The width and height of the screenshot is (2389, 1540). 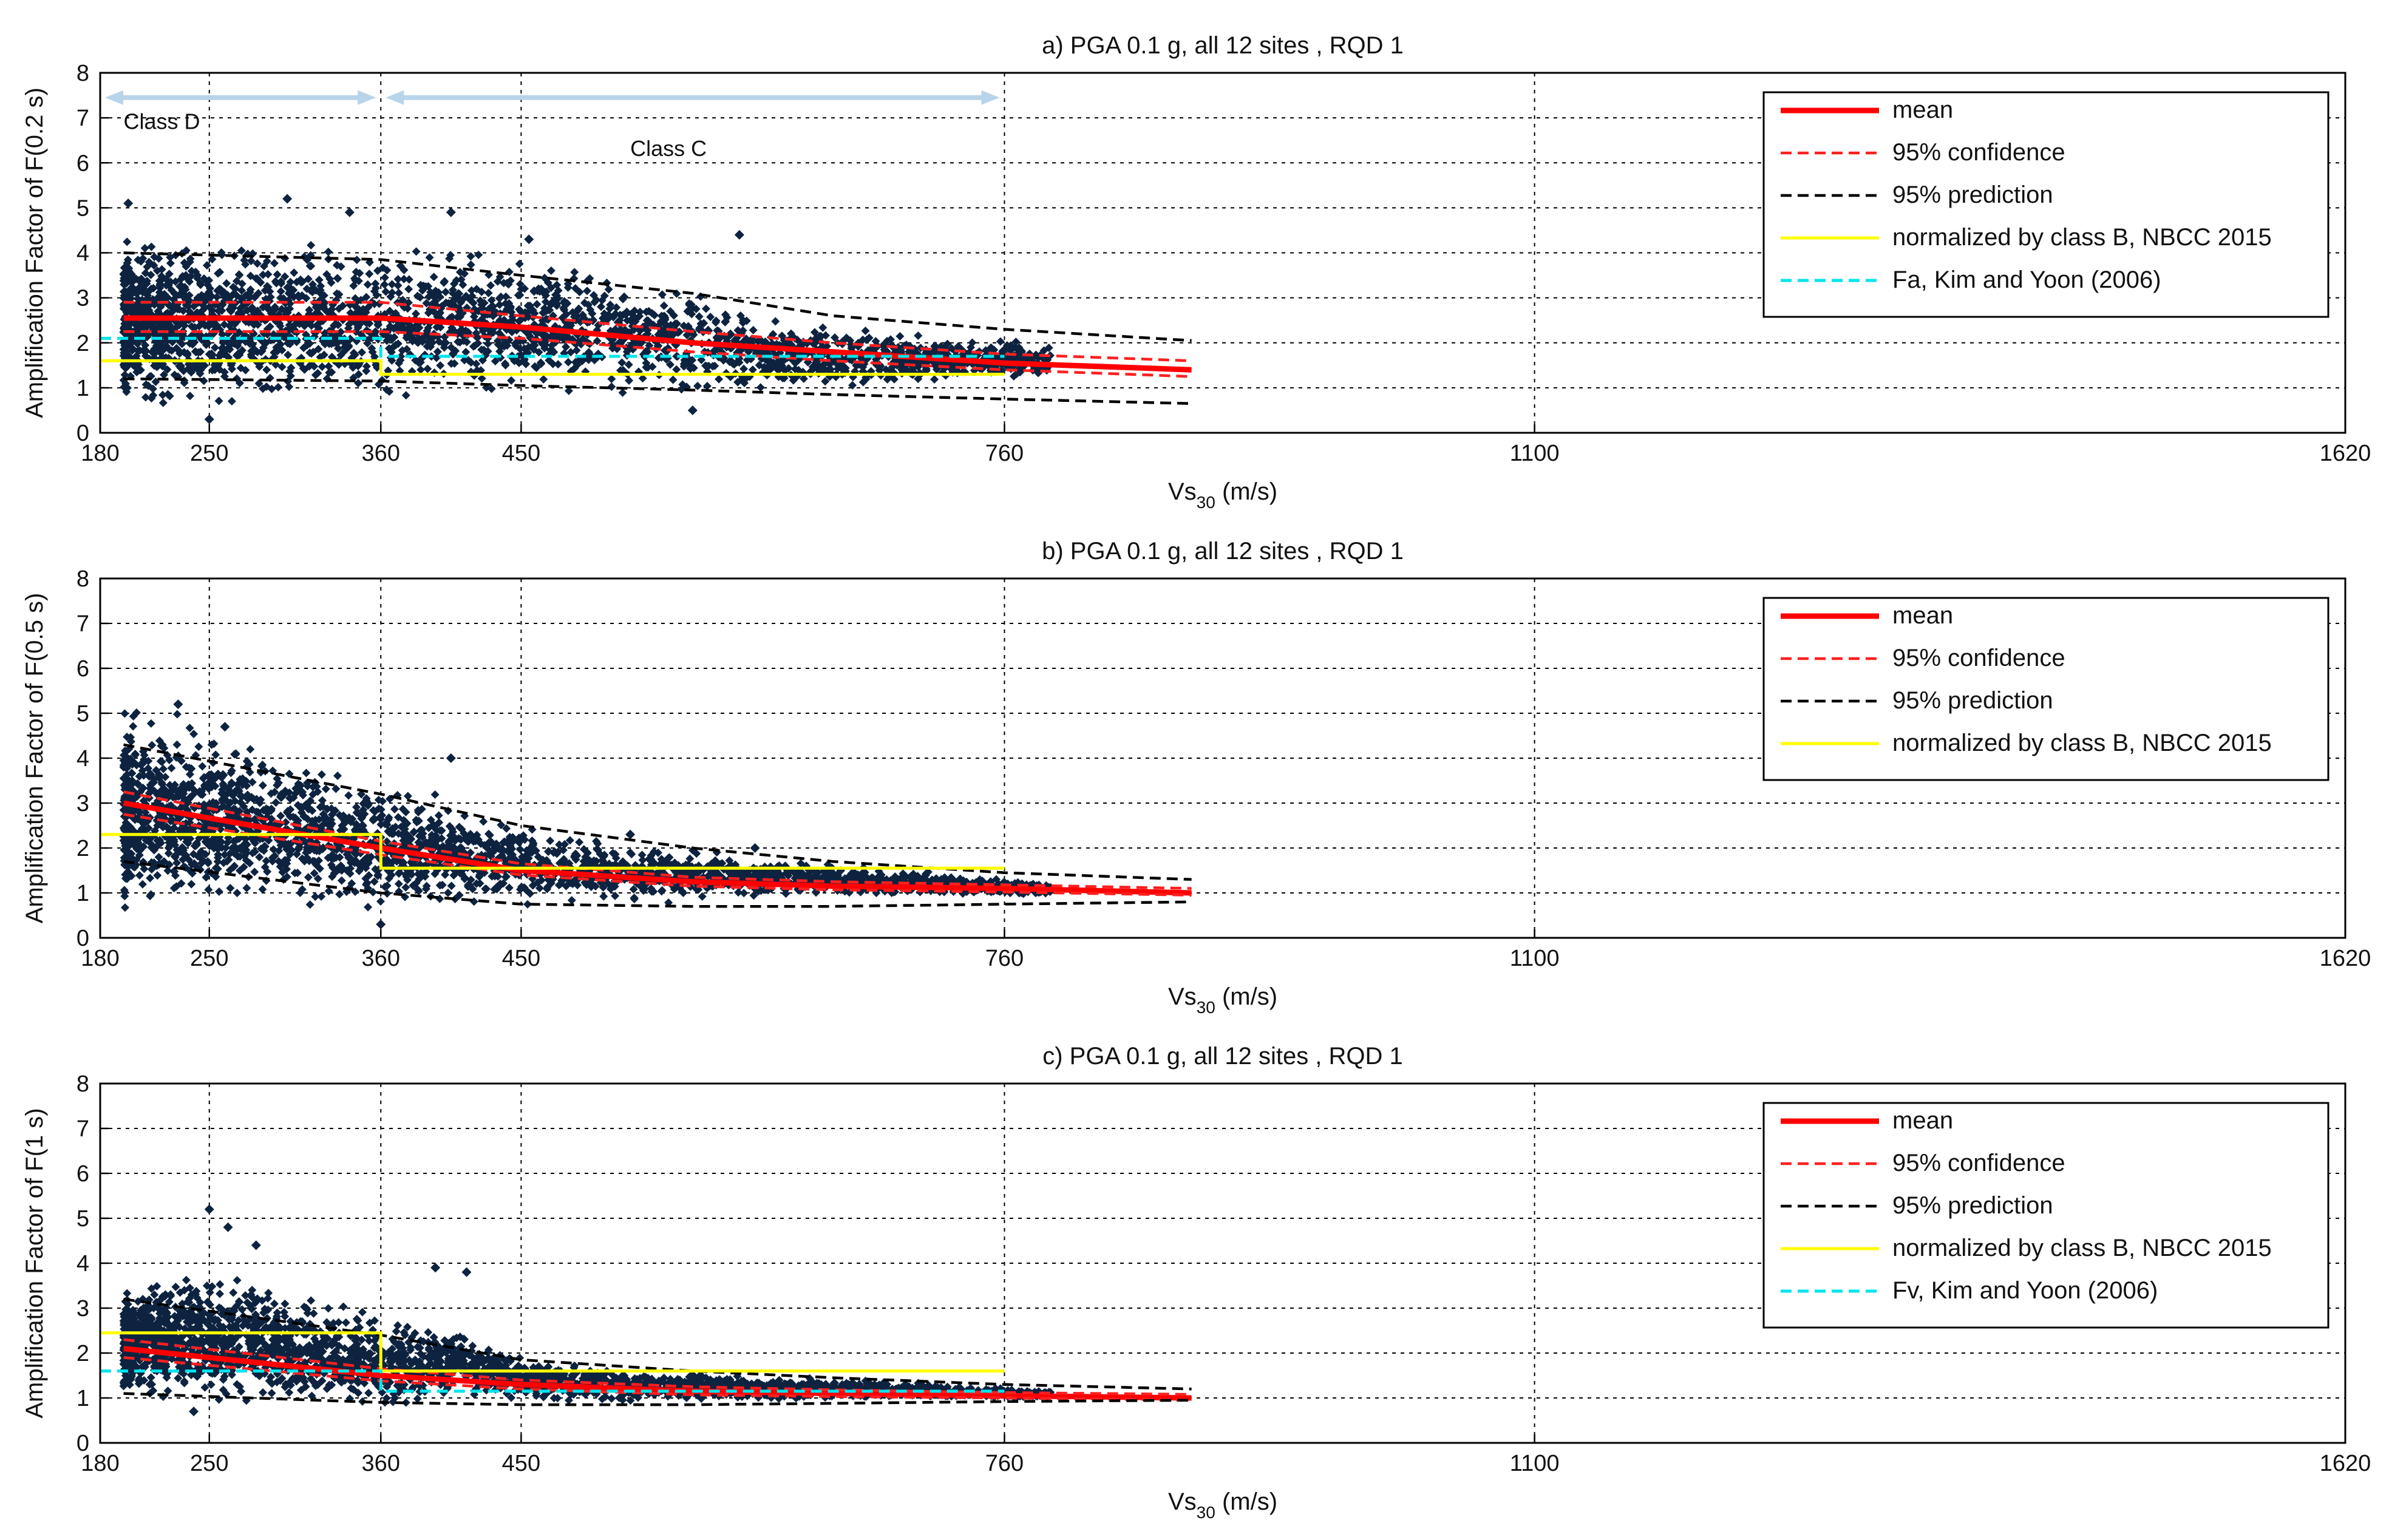 I want to click on y-tick-label: 5, so click(x=83, y=208).